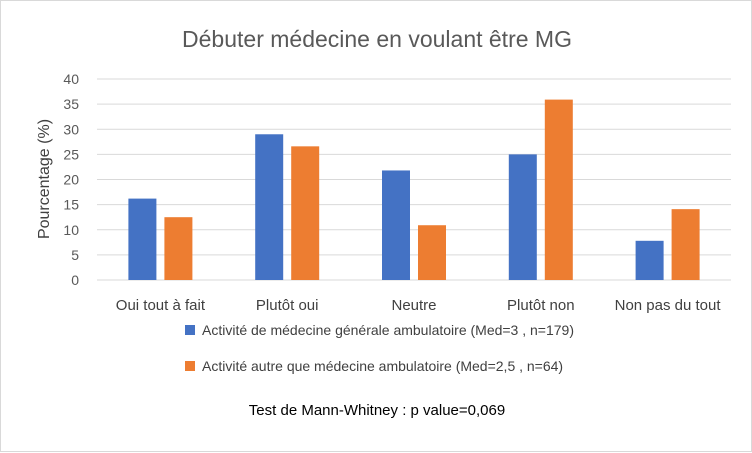 Image resolution: width=752 pixels, height=453 pixels. Describe the element at coordinates (75, 255) in the screenshot. I see `y-tick-label: 5` at that location.